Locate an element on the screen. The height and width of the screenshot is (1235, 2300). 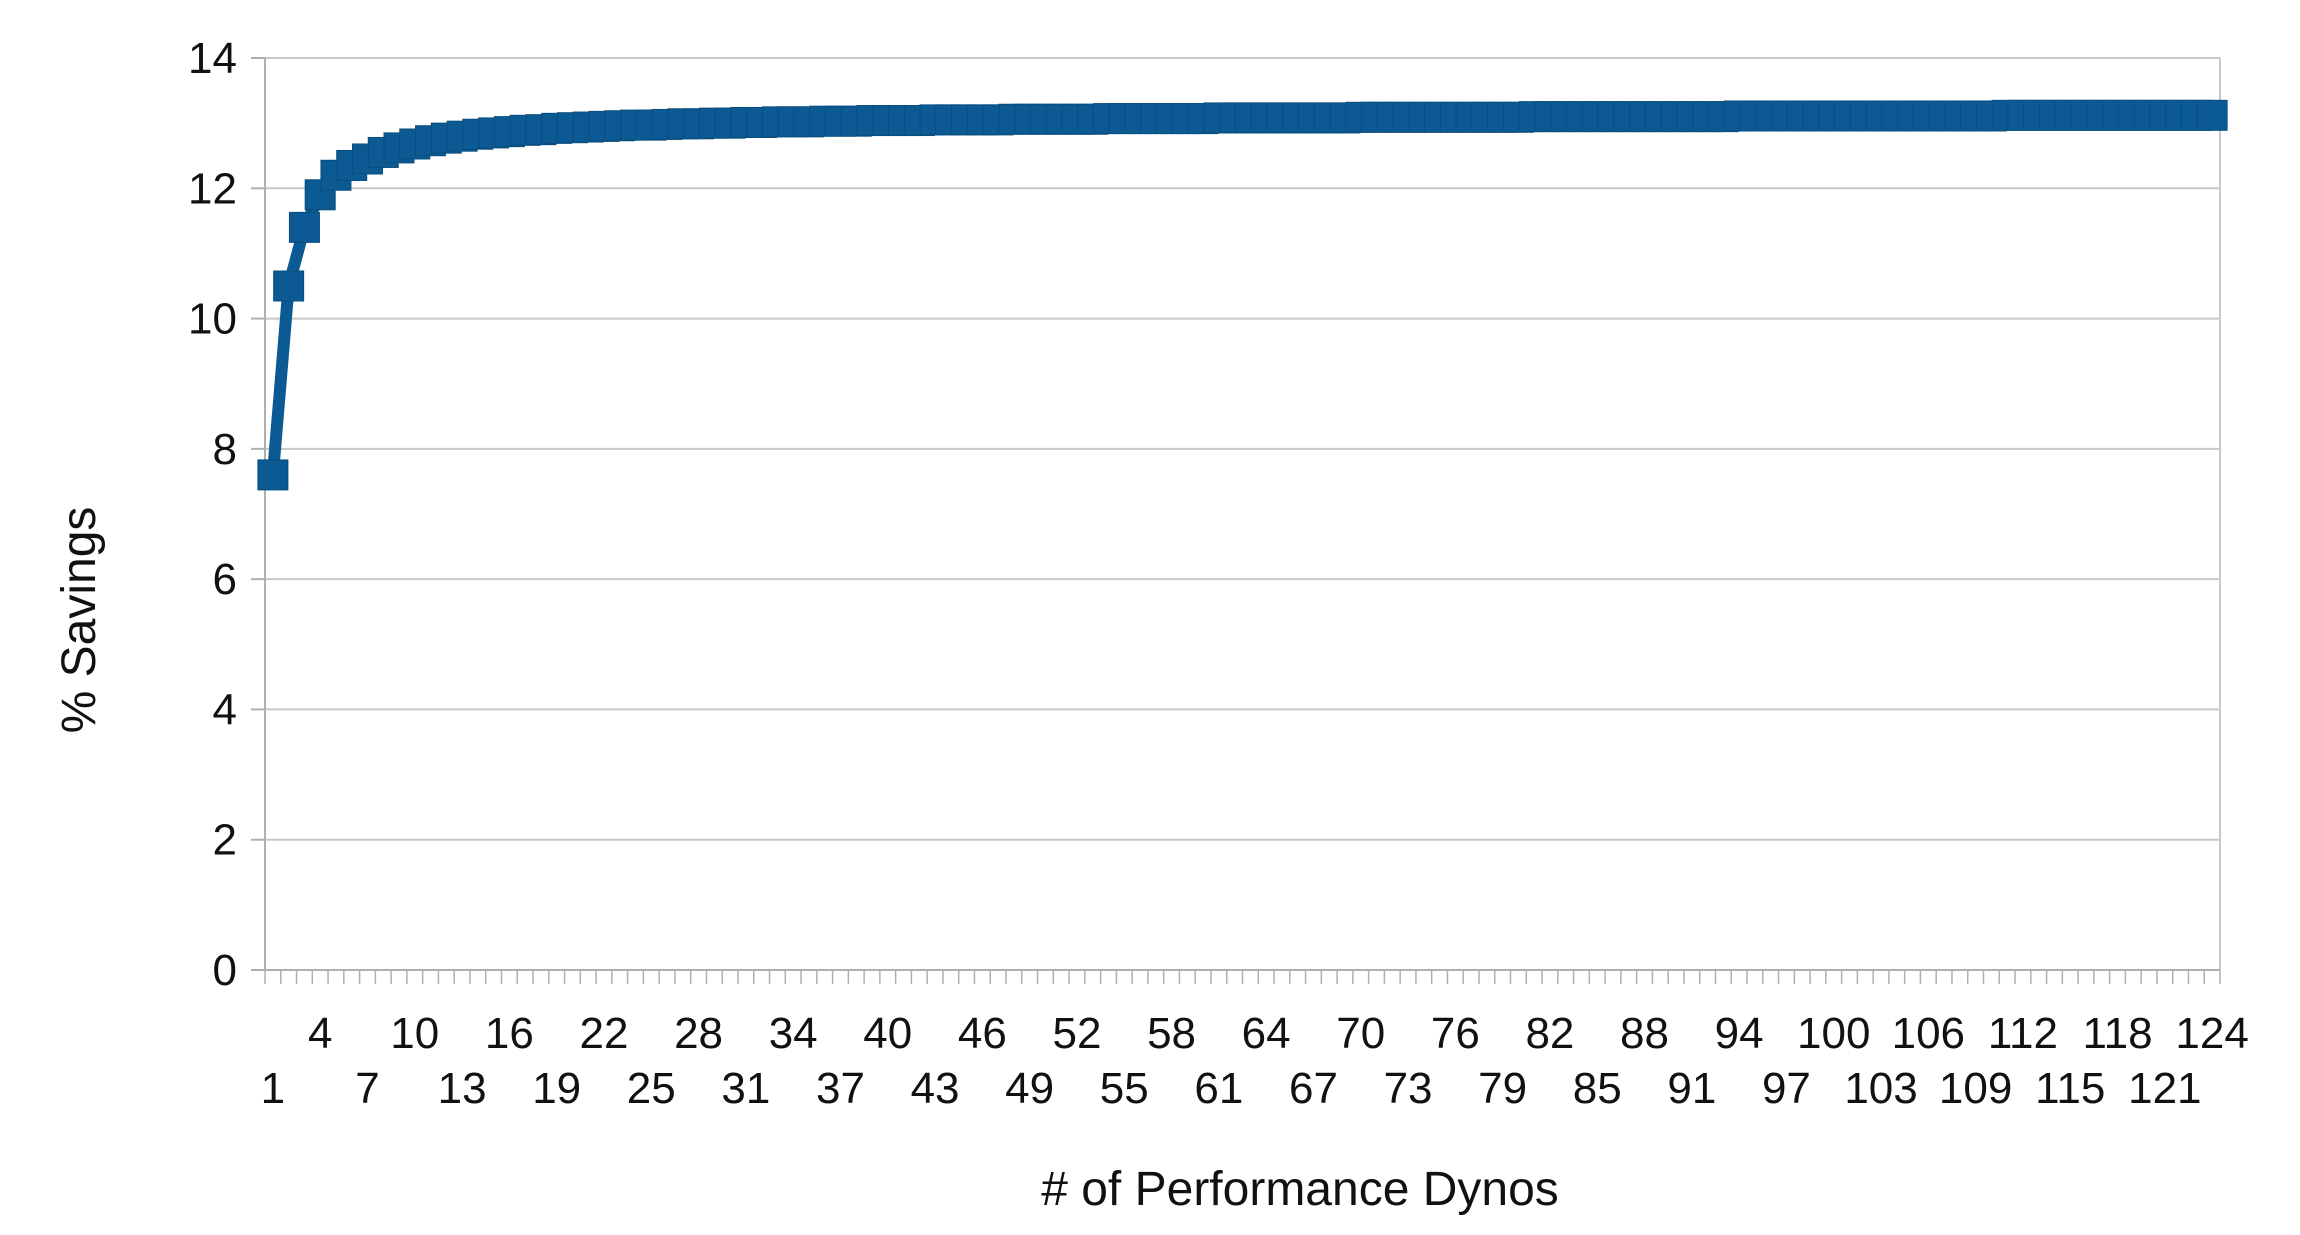
x-tick-label-19: 19 is located at coordinates (556, 1088).